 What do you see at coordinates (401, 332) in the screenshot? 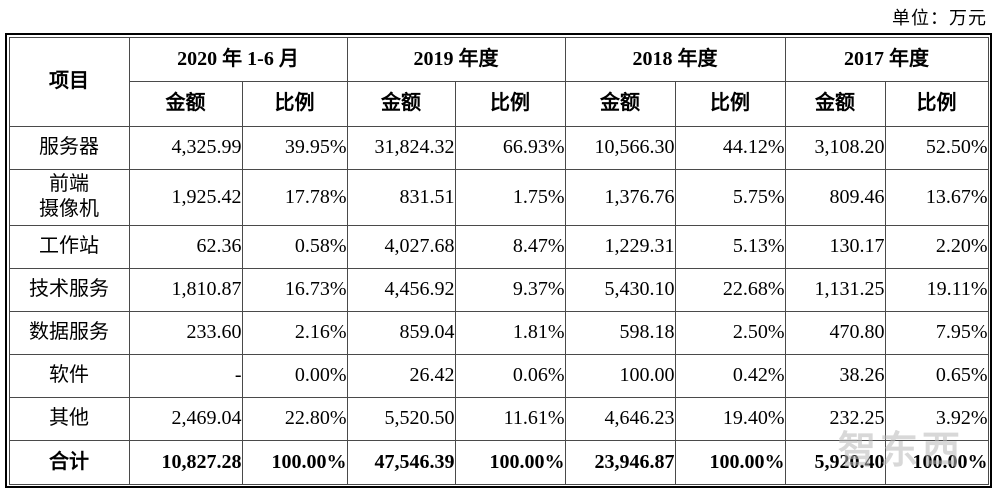
I see `amount-cell: 859.04` at bounding box center [401, 332].